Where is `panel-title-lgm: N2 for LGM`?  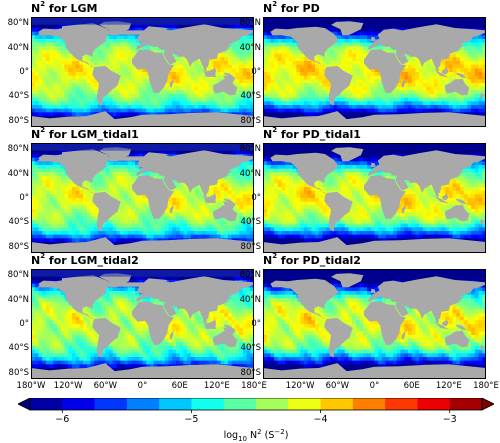
panel-title-lgm: N2 for LGM is located at coordinates (64, 9).